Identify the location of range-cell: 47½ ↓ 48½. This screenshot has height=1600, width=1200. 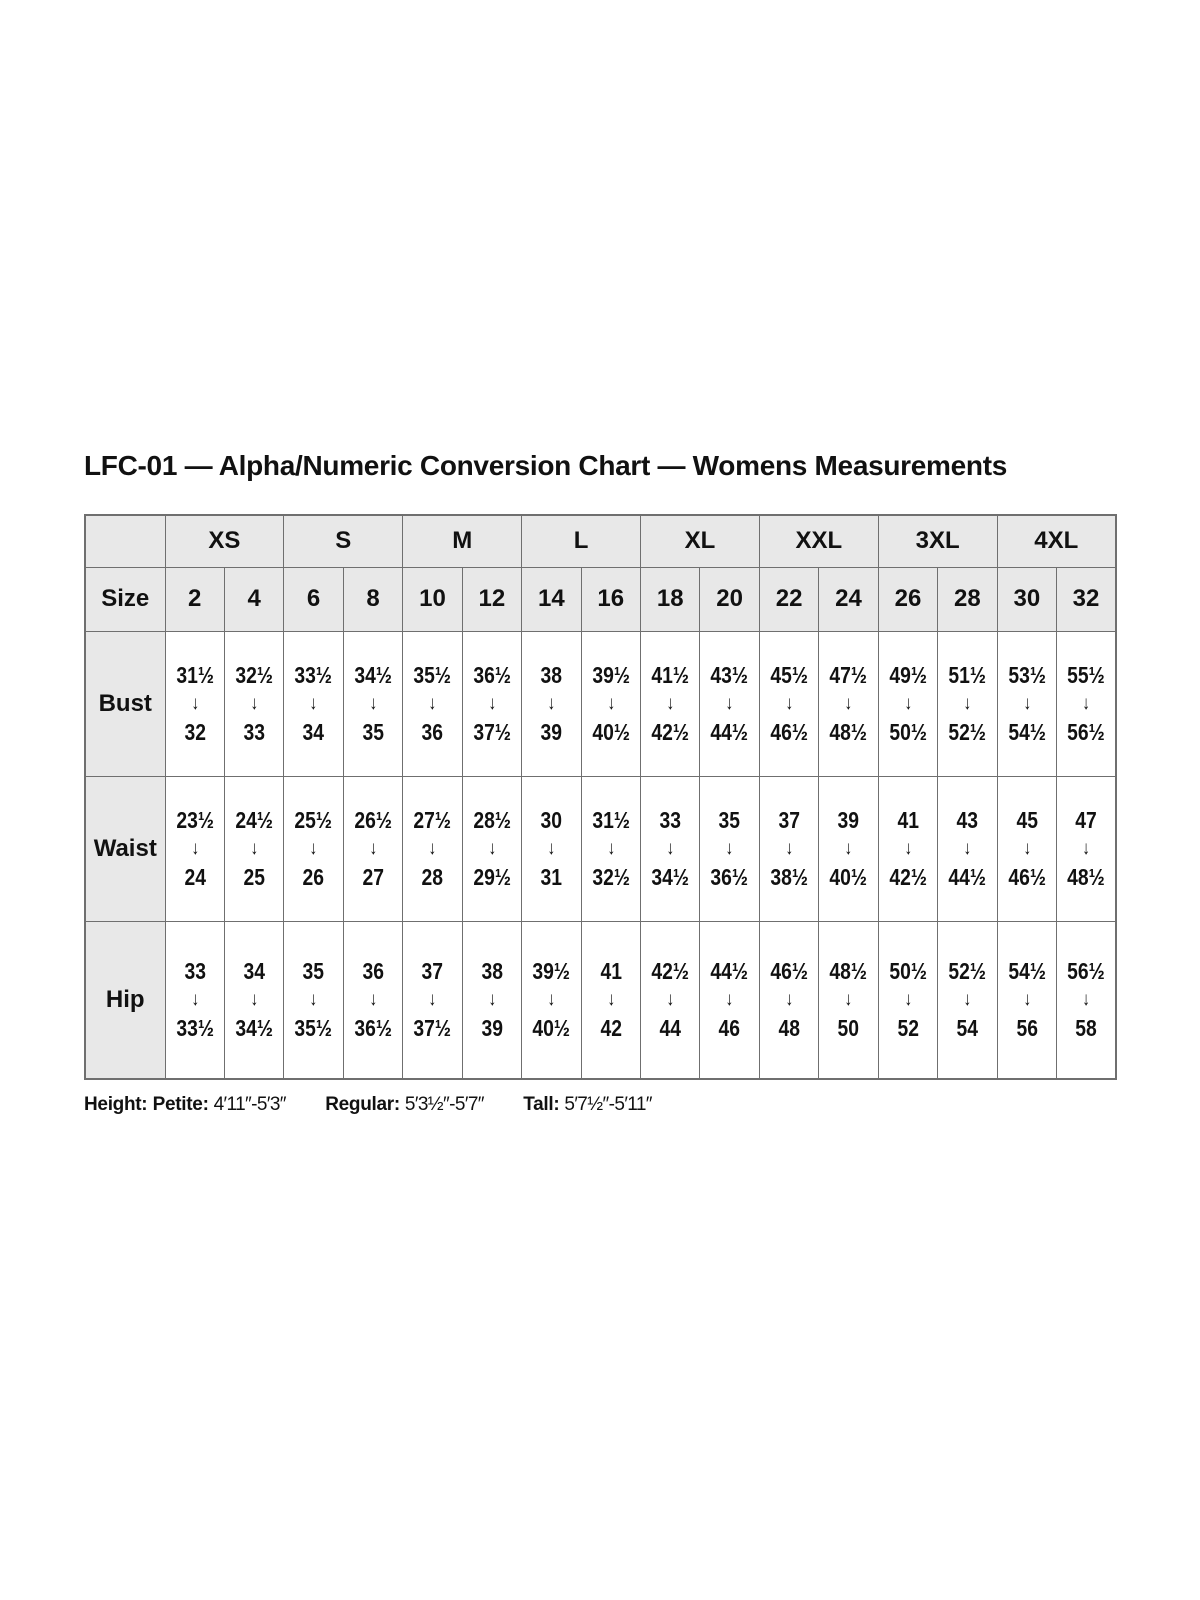
(848, 703).